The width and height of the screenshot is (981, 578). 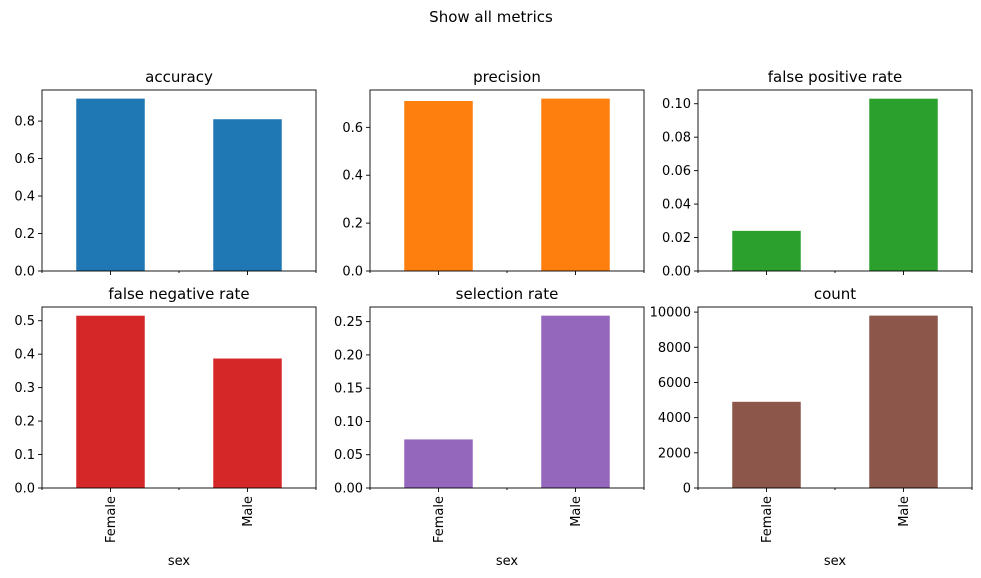 I want to click on y-tick-label: 0.8, so click(x=24, y=122).